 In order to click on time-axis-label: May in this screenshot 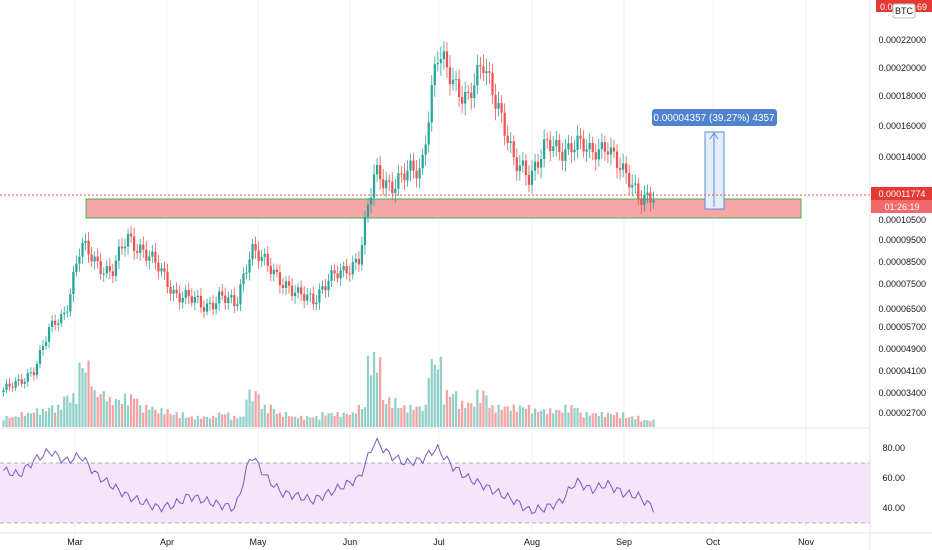, I will do `click(258, 542)`.